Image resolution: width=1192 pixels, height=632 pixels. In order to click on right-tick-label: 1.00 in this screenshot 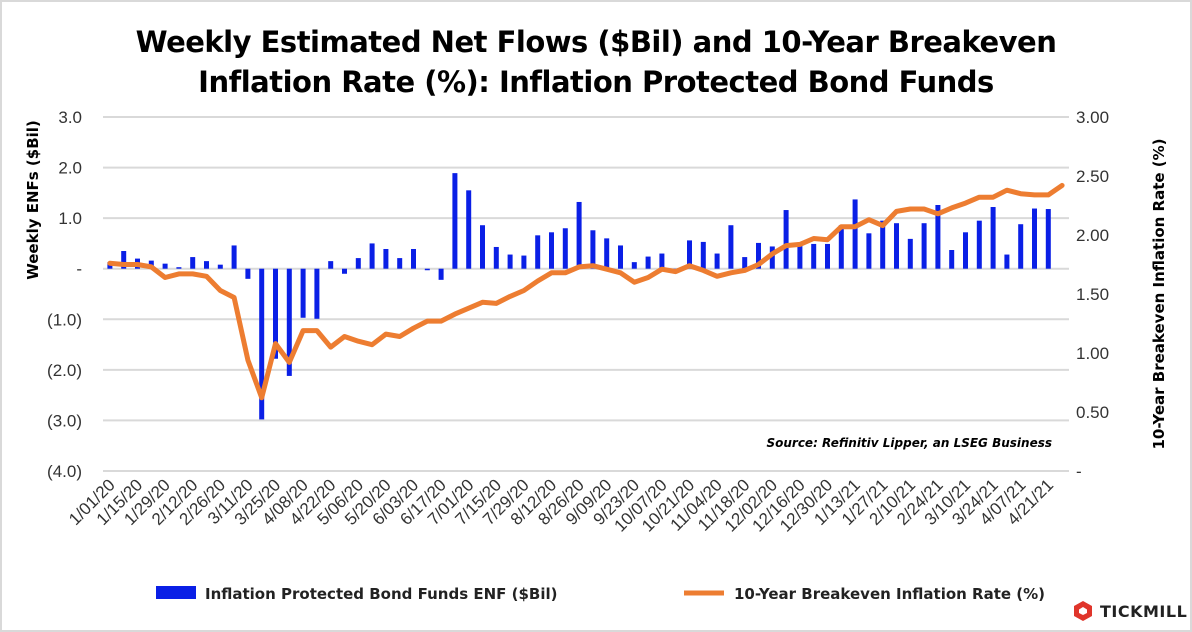, I will do `click(1092, 353)`.